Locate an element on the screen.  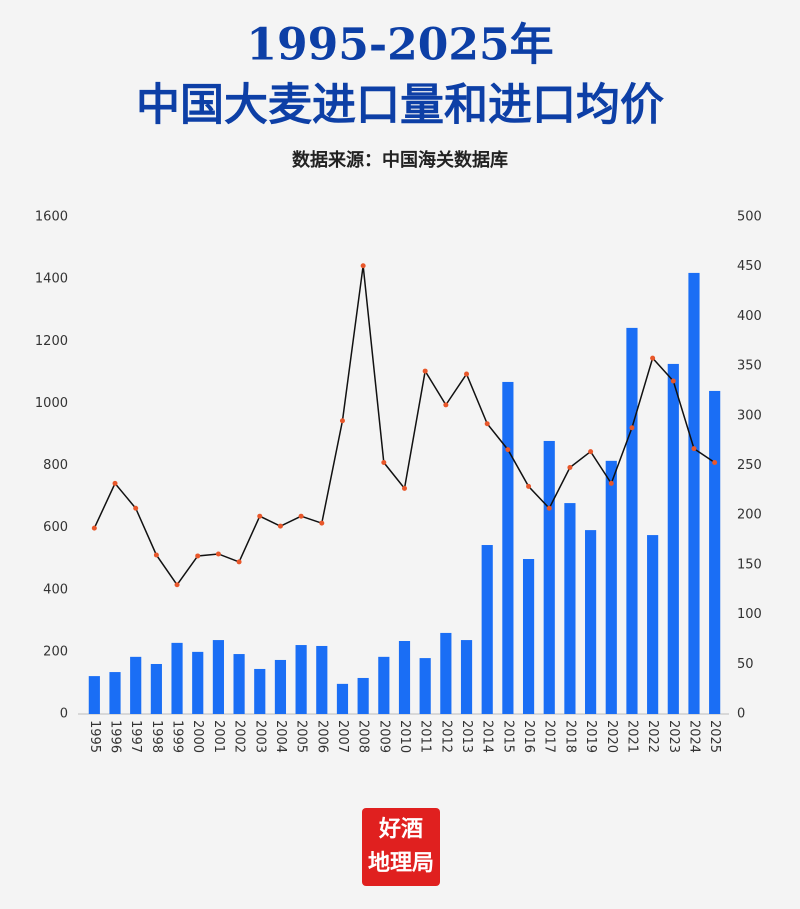
x-tick-label: 2018 is located at coordinates (569, 736).